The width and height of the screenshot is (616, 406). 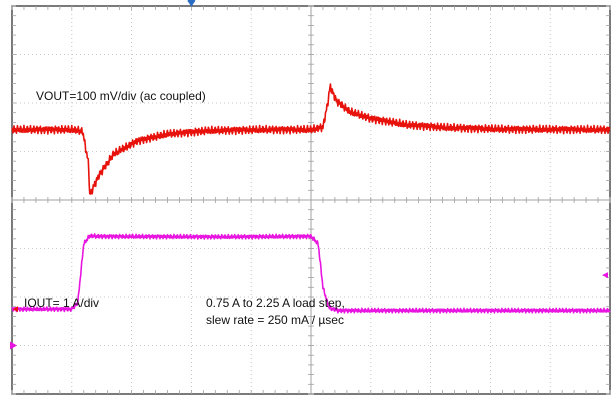 What do you see at coordinates (605, 275) in the screenshot?
I see `ch2-trigger-level-marker` at bounding box center [605, 275].